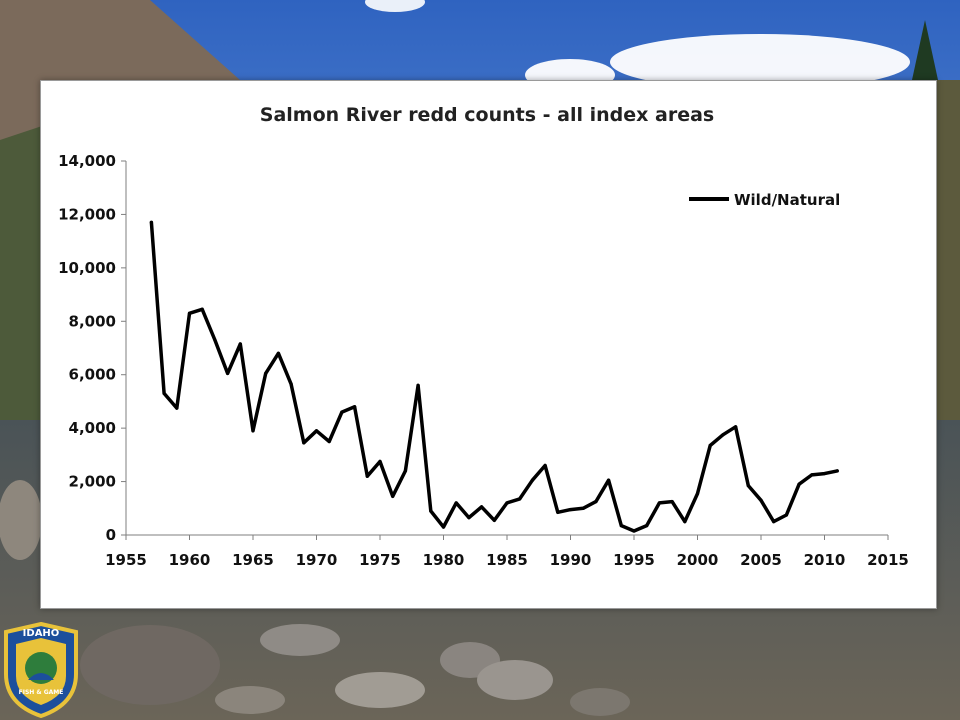 The height and width of the screenshot is (720, 960). Describe the element at coordinates (253, 560) in the screenshot. I see `x-tick-label: 1965` at that location.